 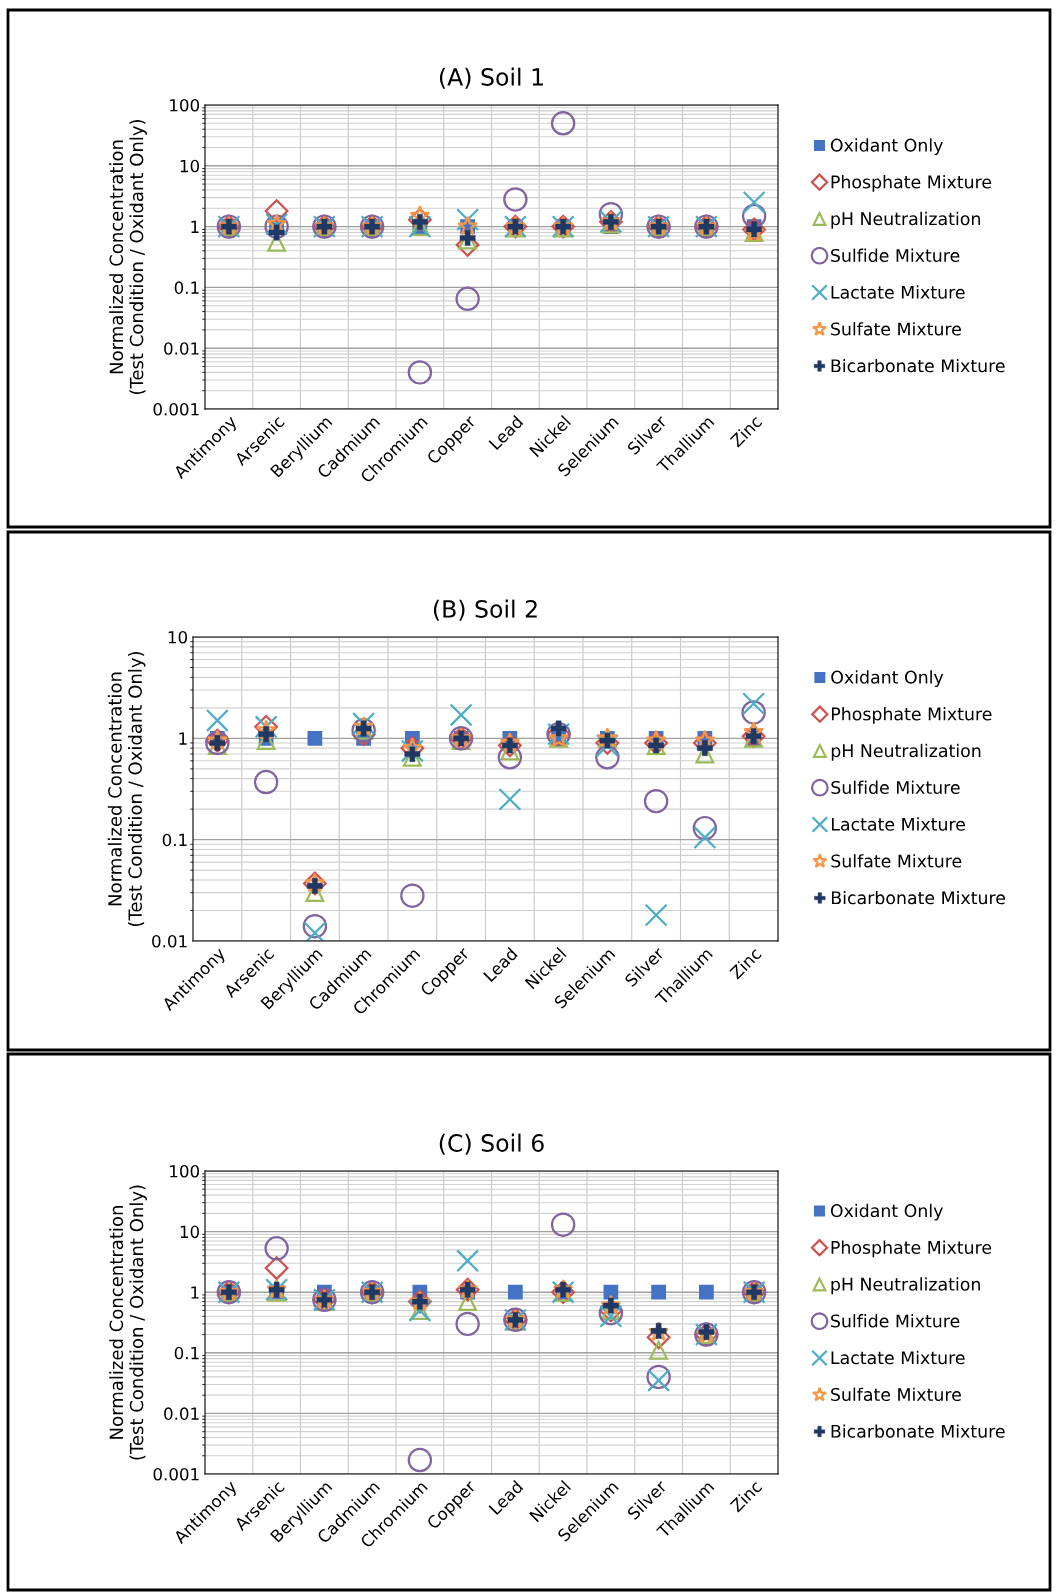 I want to click on chart-title: (B) Soil 2, so click(x=485, y=610).